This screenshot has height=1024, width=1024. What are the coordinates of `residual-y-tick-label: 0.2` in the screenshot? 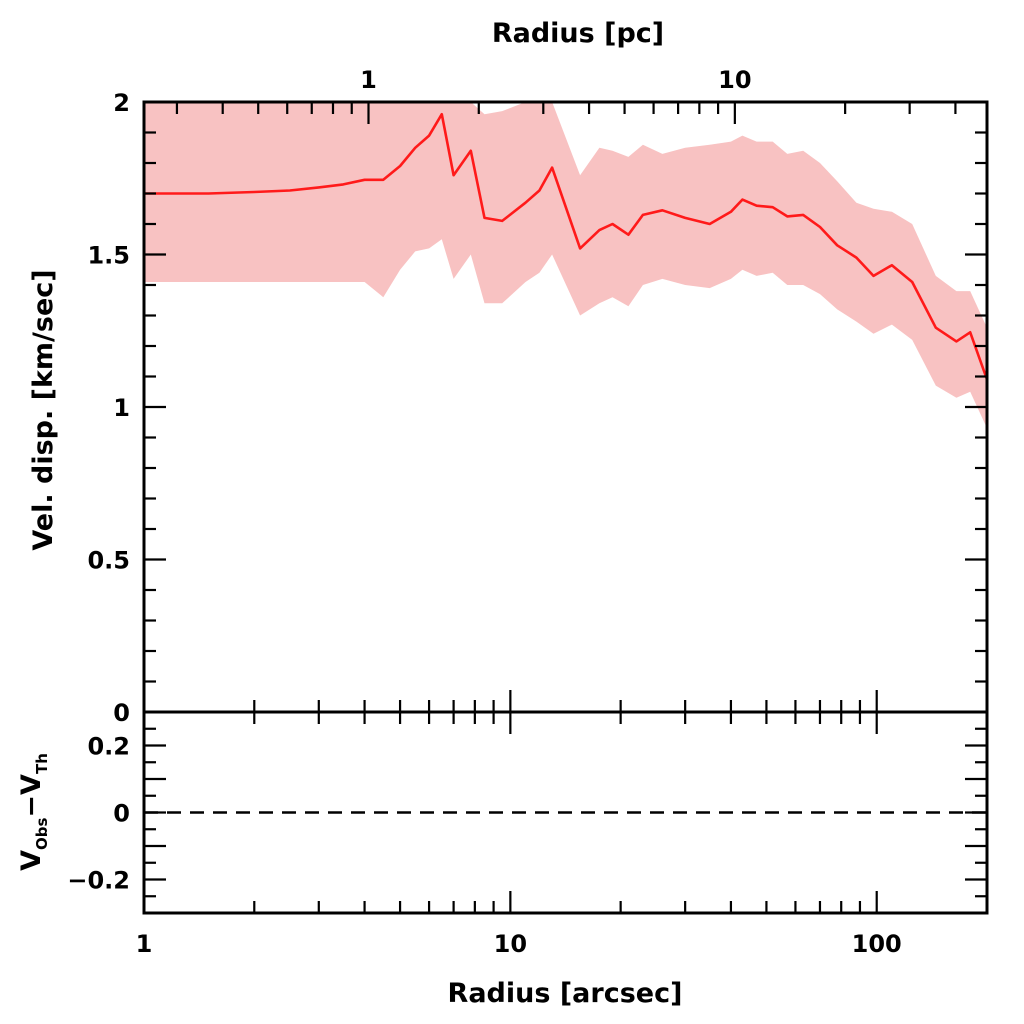 It's located at (108, 747).